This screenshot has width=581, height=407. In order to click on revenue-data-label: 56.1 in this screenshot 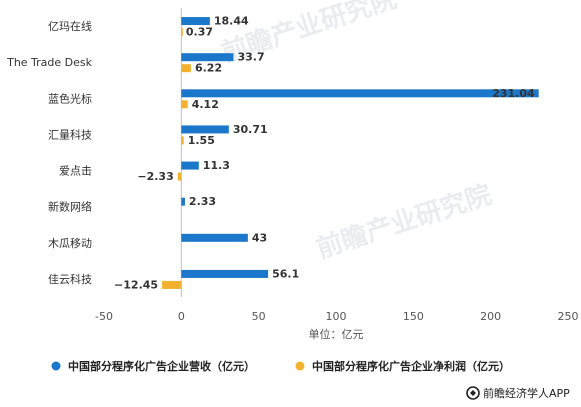, I will do `click(285, 273)`.